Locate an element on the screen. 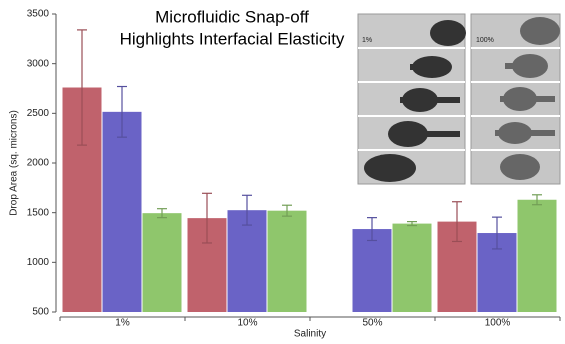  y-tick-label: 3500 is located at coordinates (38, 14).